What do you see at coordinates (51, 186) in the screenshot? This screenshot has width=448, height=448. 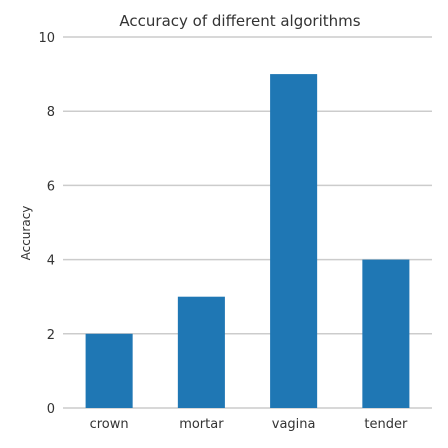 I see `y-tick-label: 6` at bounding box center [51, 186].